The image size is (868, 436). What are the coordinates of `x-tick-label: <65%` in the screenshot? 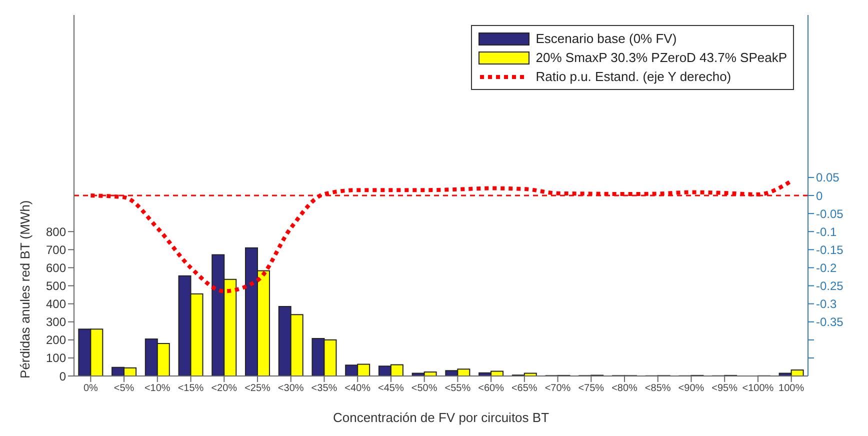 It's located at (524, 388).